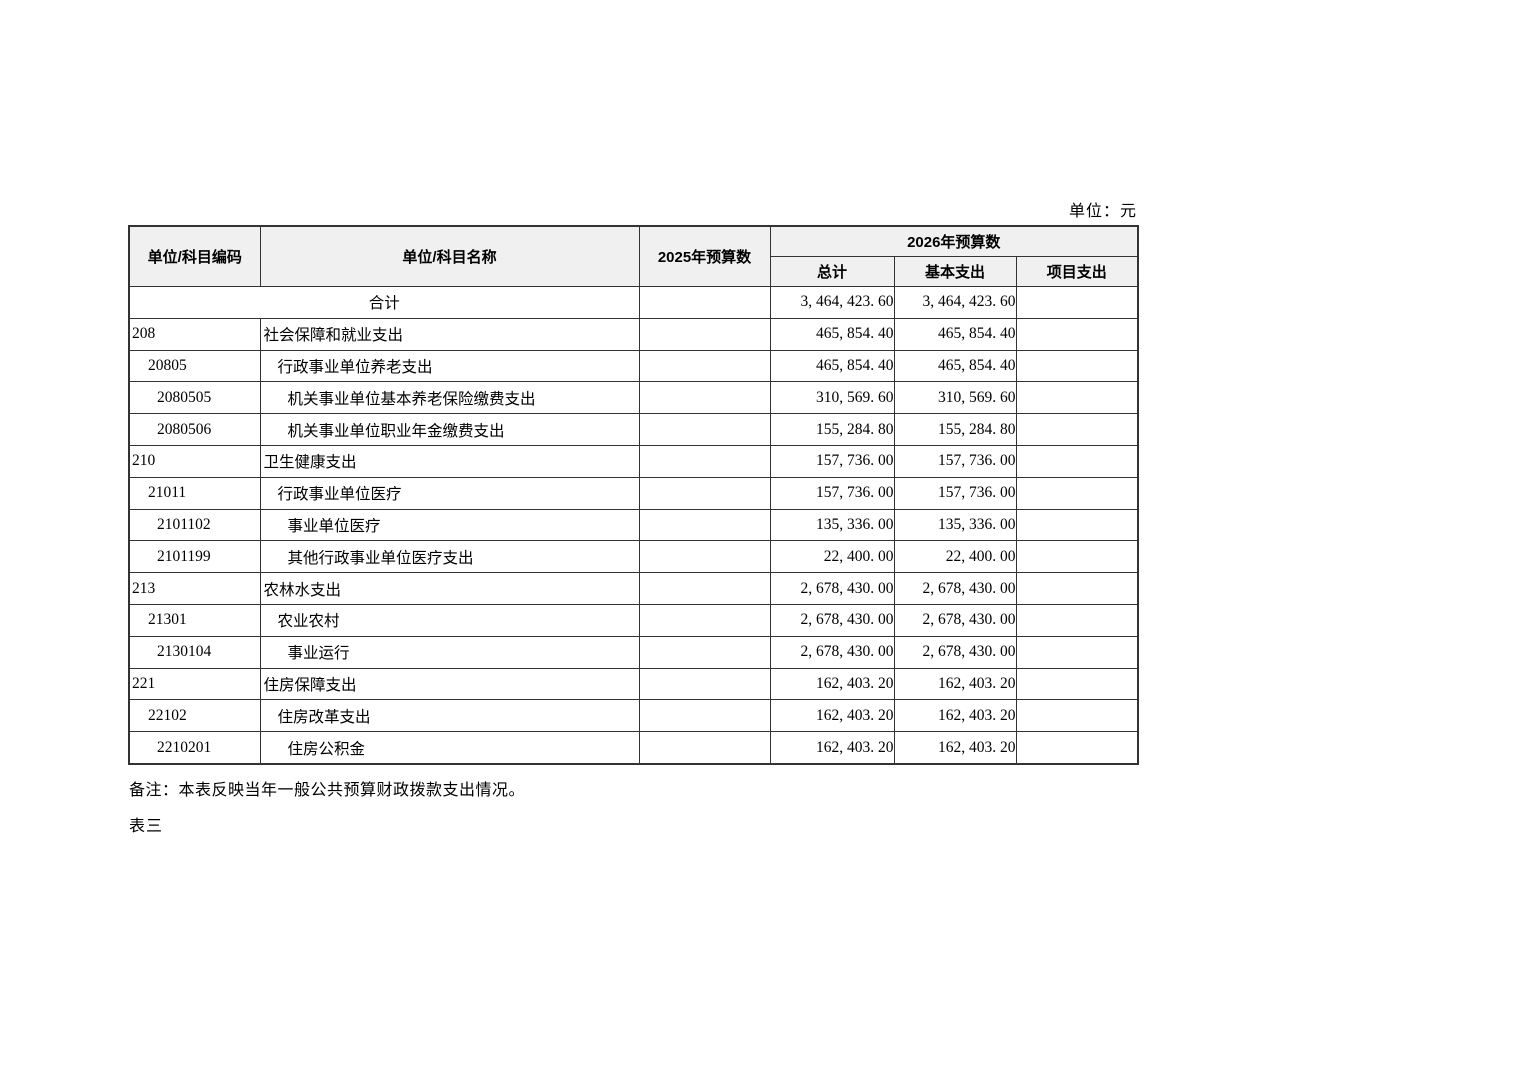  I want to click on col-header-name: 单位/科目名称, so click(449, 256).